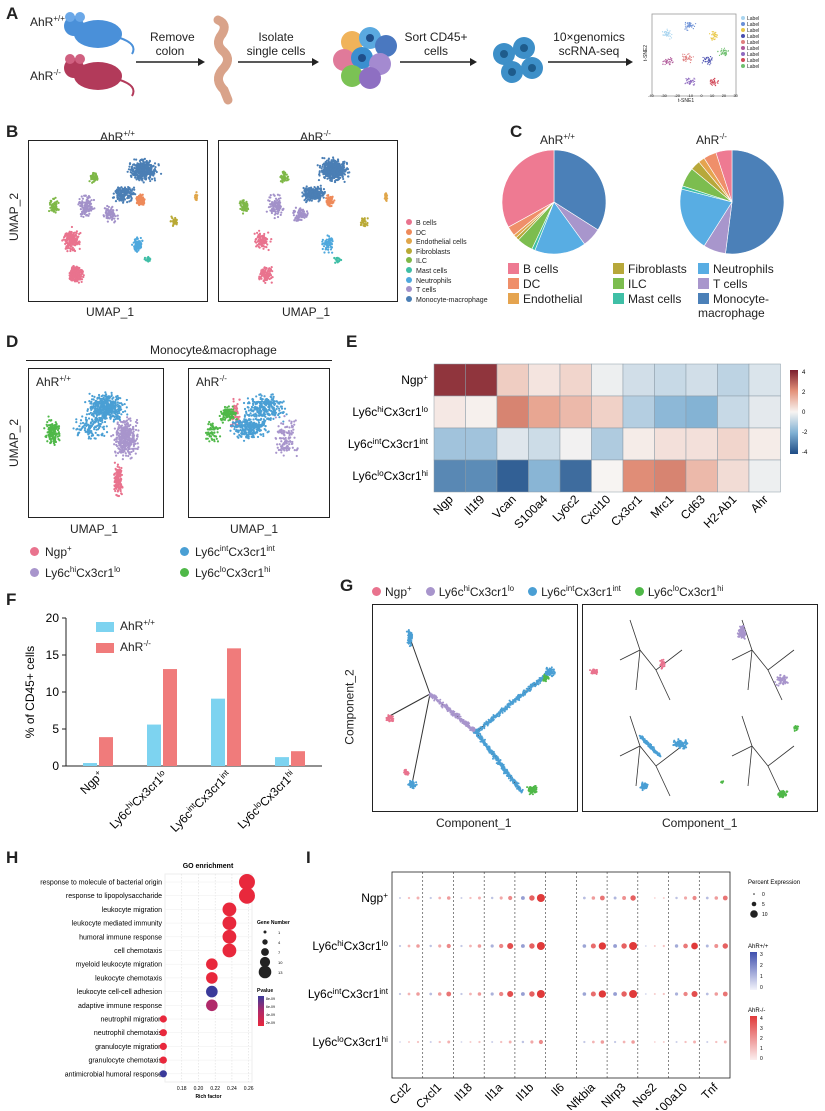 Image resolution: width=825 pixels, height=1111 pixels. Describe the element at coordinates (12, 131) in the screenshot. I see `panel-b-letter: B` at that location.